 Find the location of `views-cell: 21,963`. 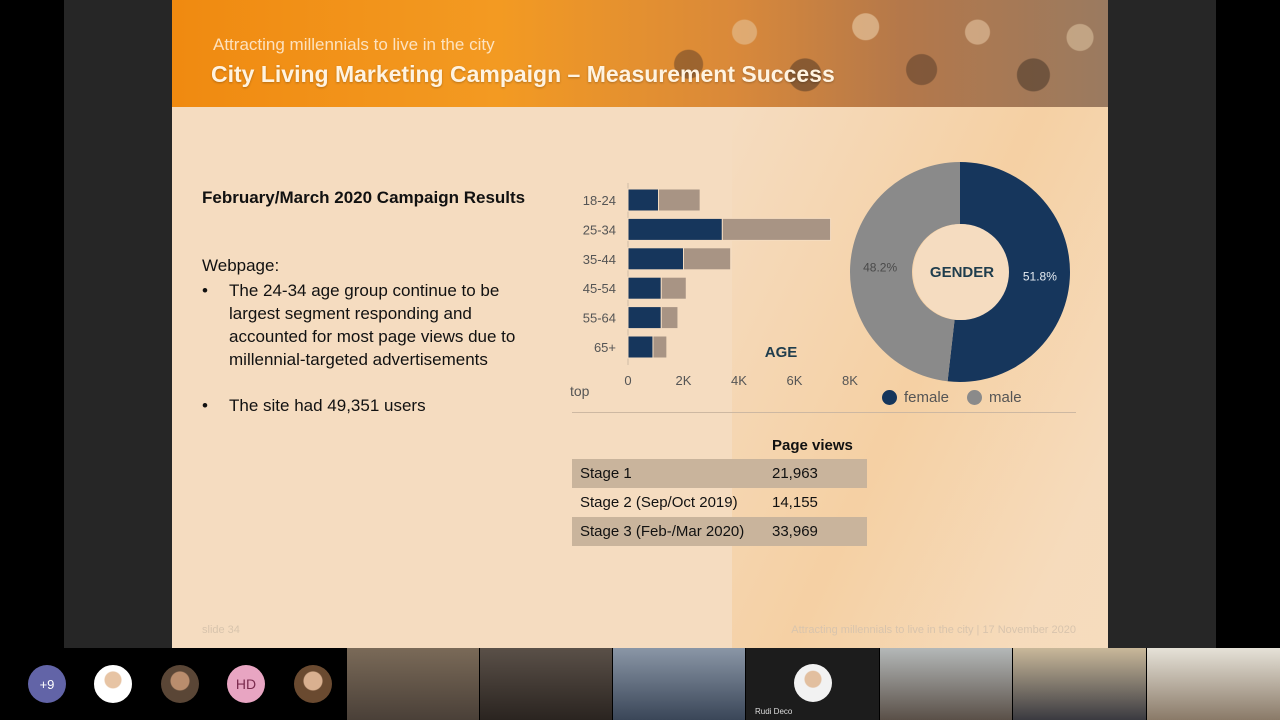

views-cell: 21,963 is located at coordinates (795, 473).